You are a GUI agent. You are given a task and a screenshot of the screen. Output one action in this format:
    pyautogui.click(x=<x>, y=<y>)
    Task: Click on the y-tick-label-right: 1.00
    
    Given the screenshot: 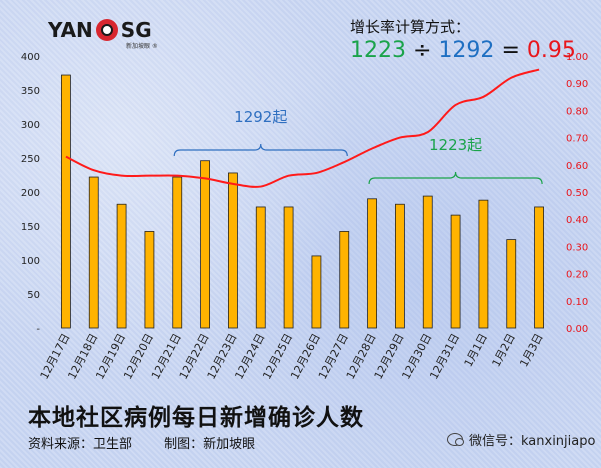 What is the action you would take?
    pyautogui.click(x=577, y=57)
    